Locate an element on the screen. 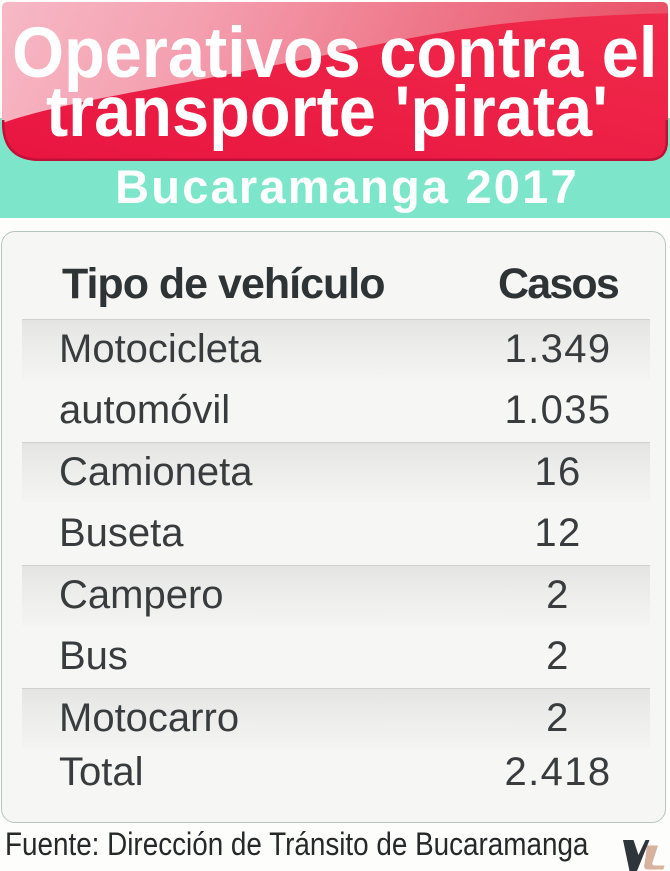 This screenshot has height=871, width=670. row-label: Buseta is located at coordinates (121, 533).